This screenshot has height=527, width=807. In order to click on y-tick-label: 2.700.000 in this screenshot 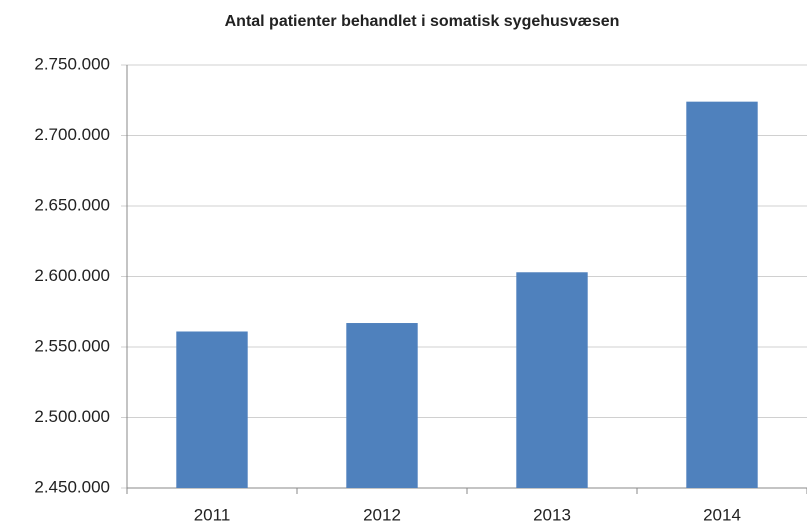, I will do `click(72, 134)`.